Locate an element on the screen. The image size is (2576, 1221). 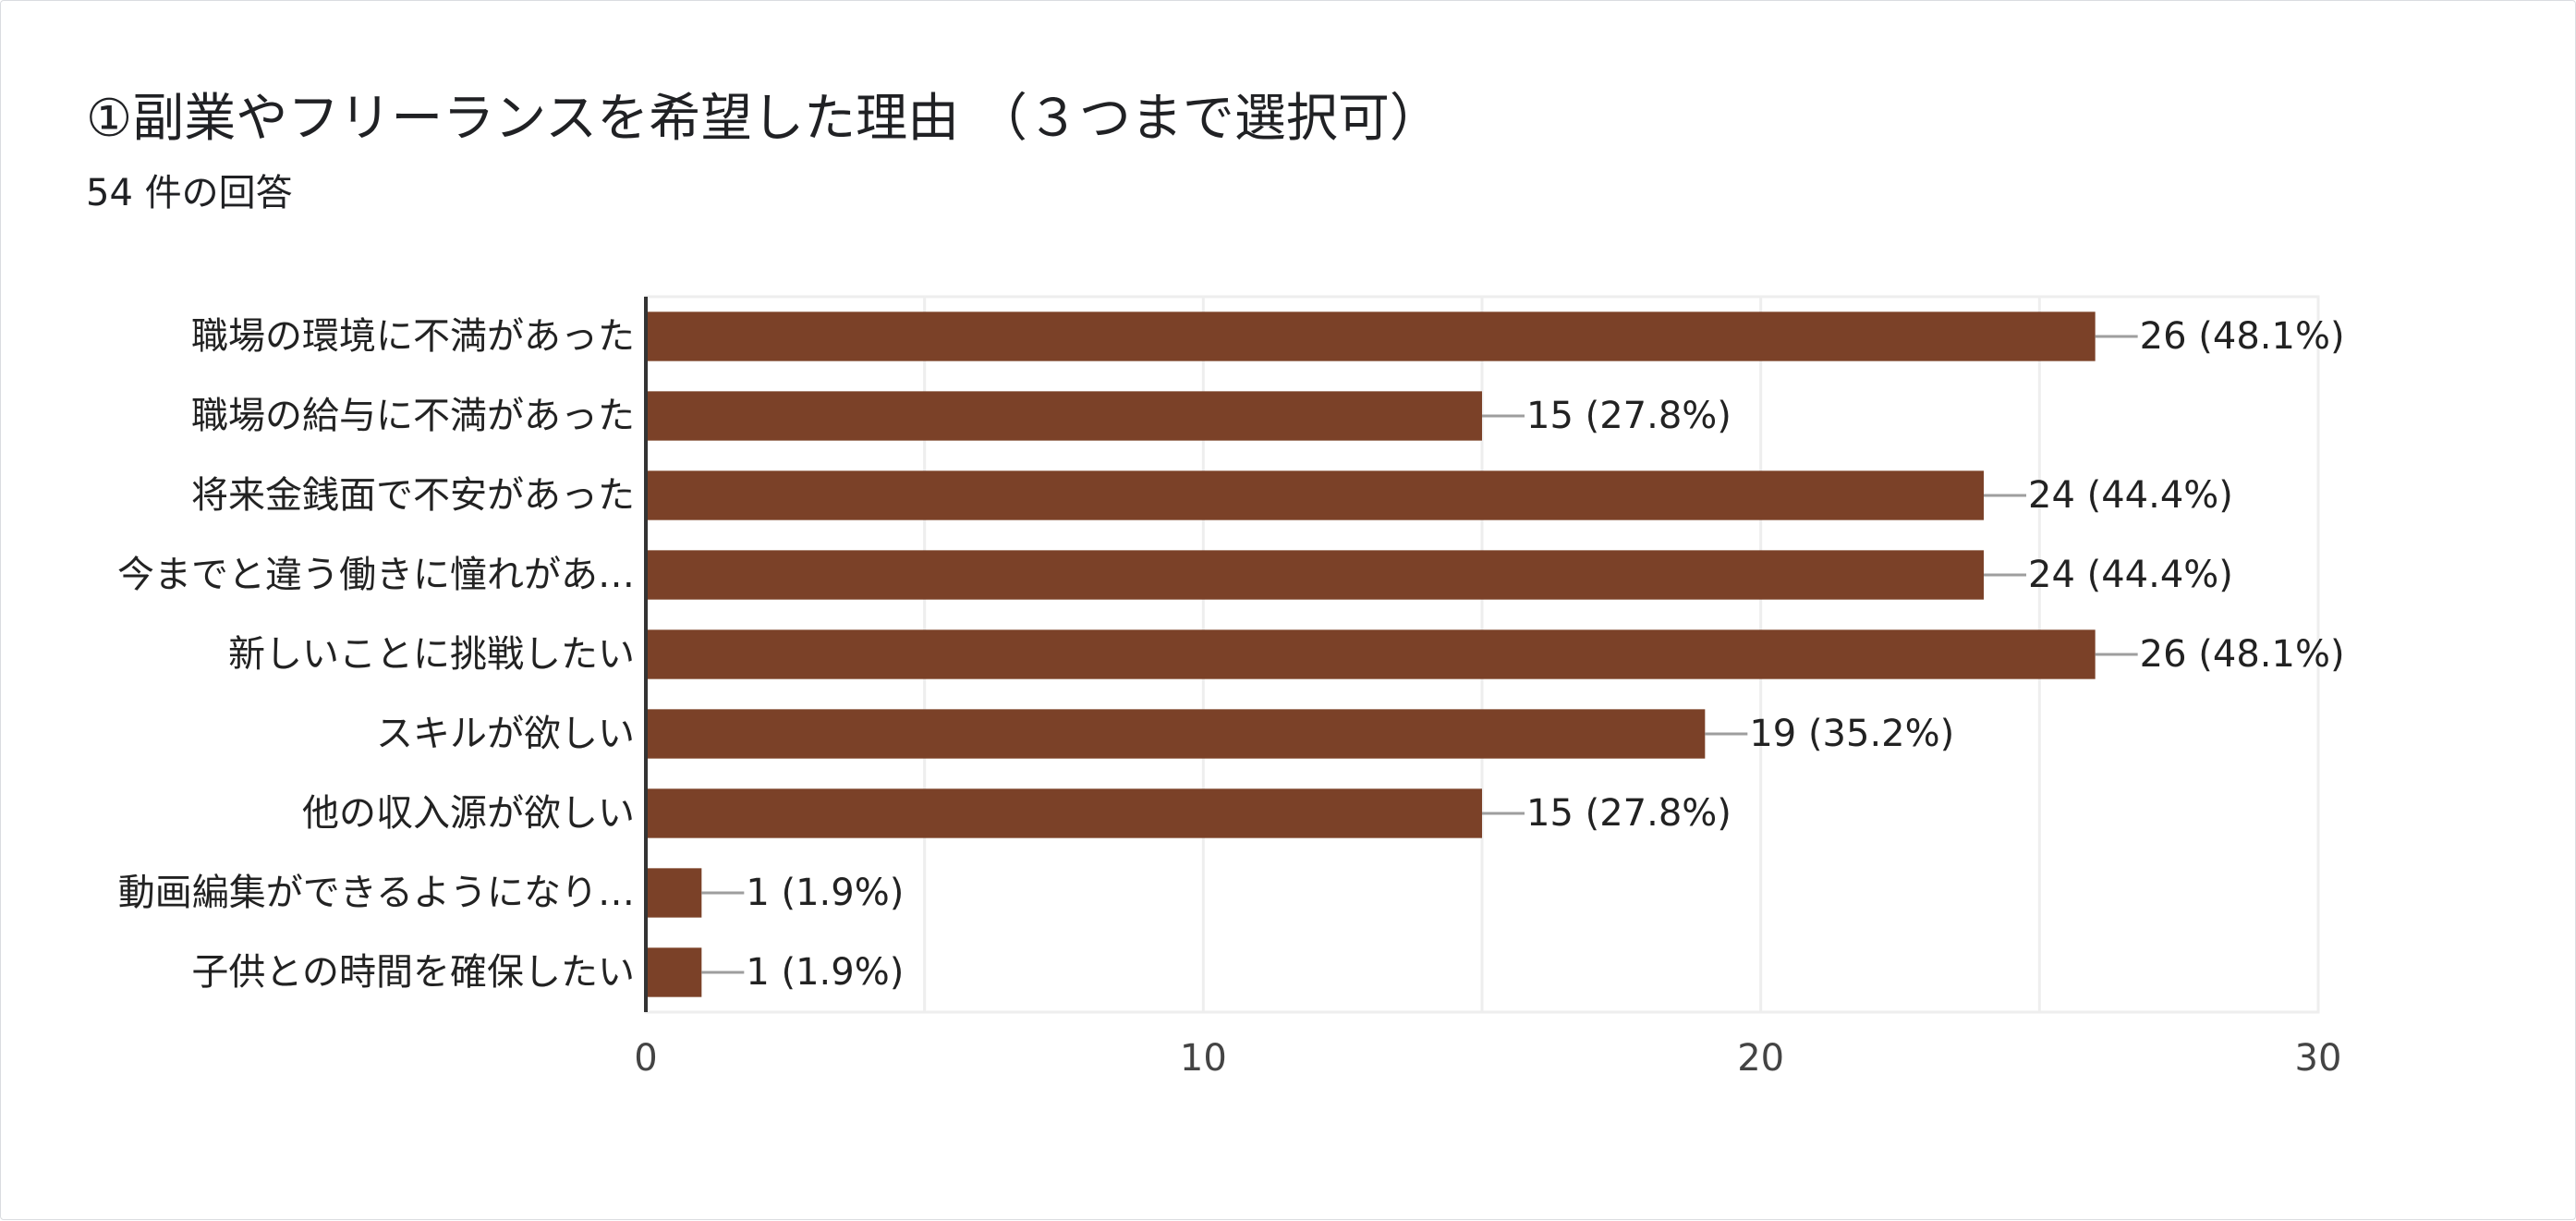
category-label: 子供との時間を確保したい is located at coordinates (413, 973).